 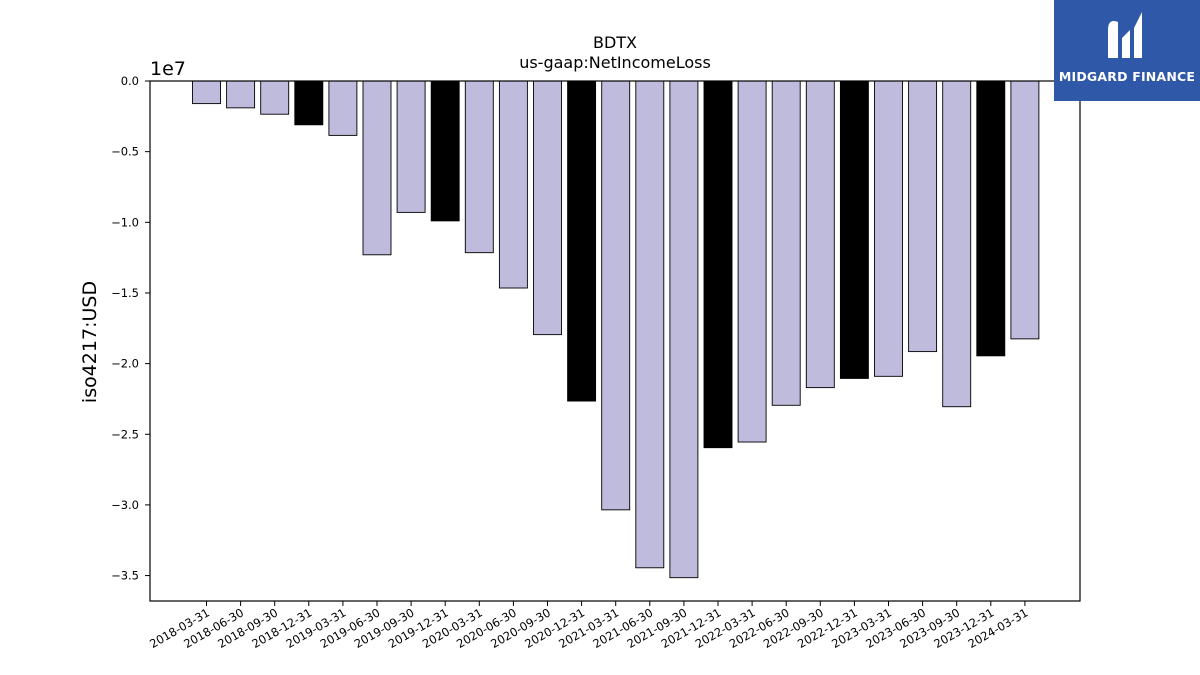 I want to click on y-tick-label: −1.5, so click(x=125, y=293).